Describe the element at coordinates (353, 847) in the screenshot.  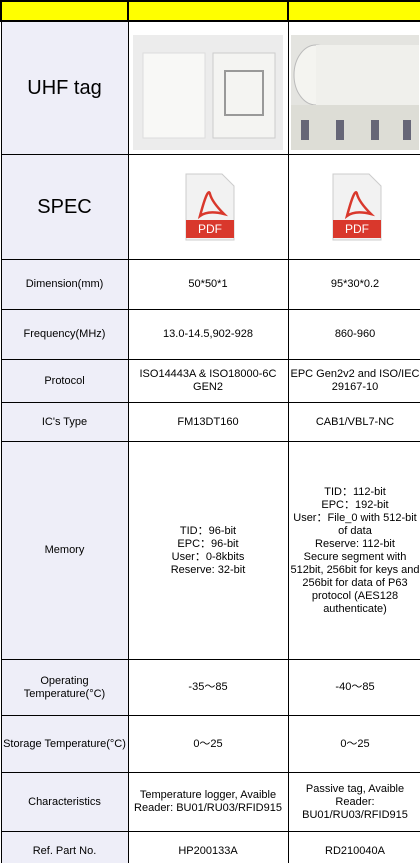
I see `cell: RD210040A` at that location.